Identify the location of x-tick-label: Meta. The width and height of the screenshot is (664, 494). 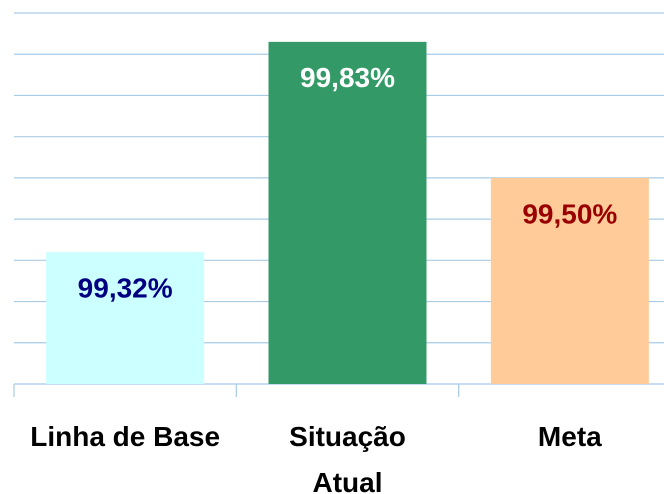
(569, 436).